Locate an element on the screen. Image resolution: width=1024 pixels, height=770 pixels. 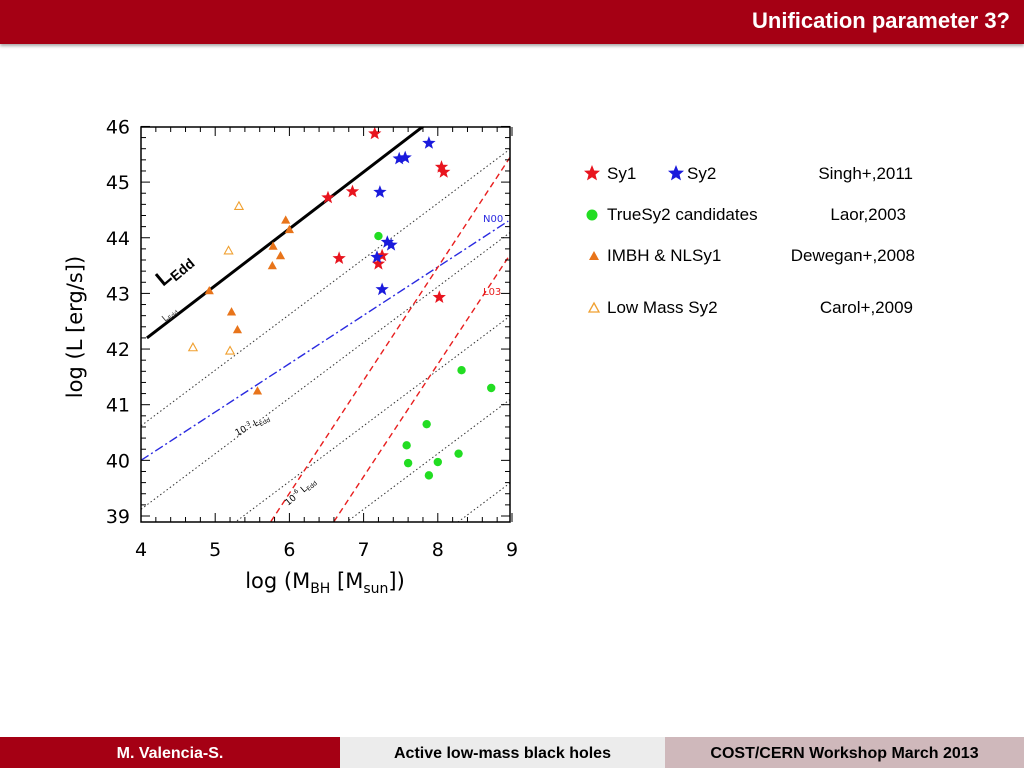
y-tick-label: 40 is located at coordinates (118, 461).